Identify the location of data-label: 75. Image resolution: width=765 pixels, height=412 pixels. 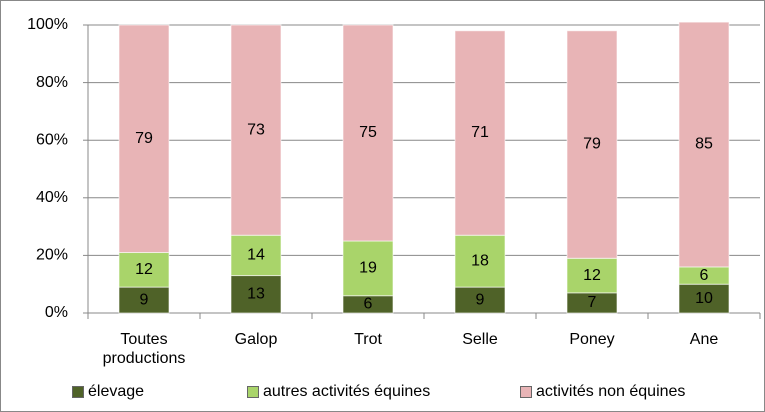
(368, 132).